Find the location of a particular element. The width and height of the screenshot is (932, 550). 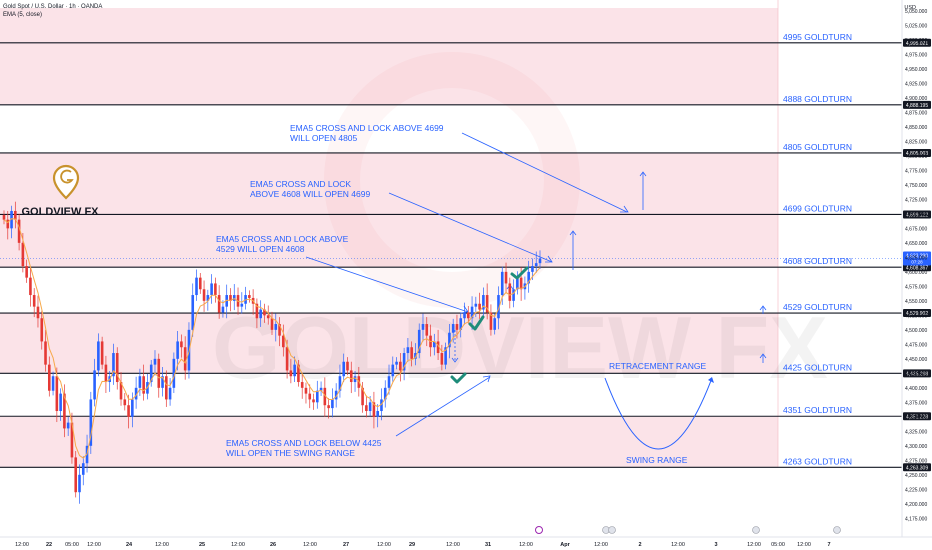

y-tick-label: 4,425.000 is located at coordinates (916, 374).